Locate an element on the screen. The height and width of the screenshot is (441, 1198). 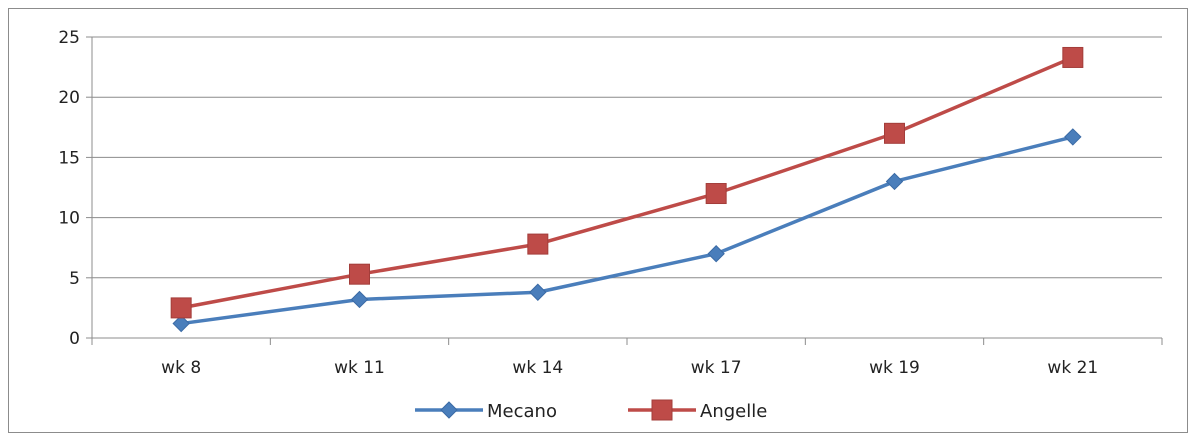
y-tick-label: 15 is located at coordinates (69, 158).